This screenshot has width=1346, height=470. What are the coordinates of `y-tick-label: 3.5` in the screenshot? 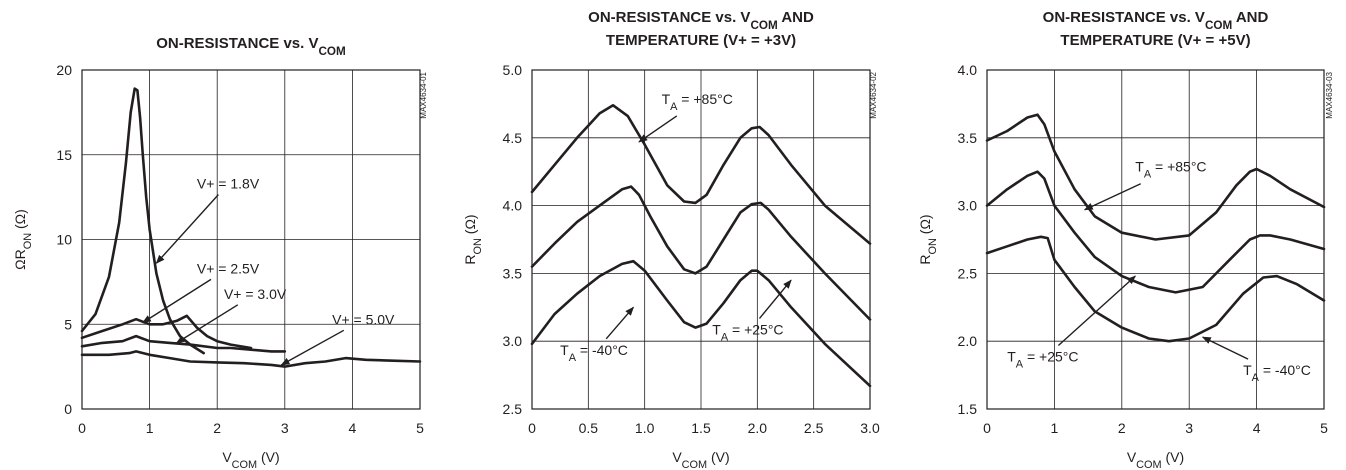 It's located at (968, 138).